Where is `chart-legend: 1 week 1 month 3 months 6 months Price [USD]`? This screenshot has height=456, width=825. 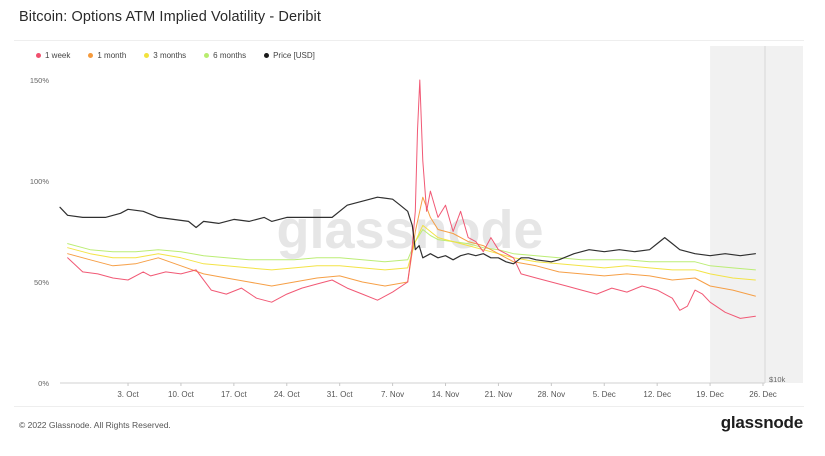 chart-legend: 1 week 1 month 3 months 6 months Price [USD] is located at coordinates (184, 55).